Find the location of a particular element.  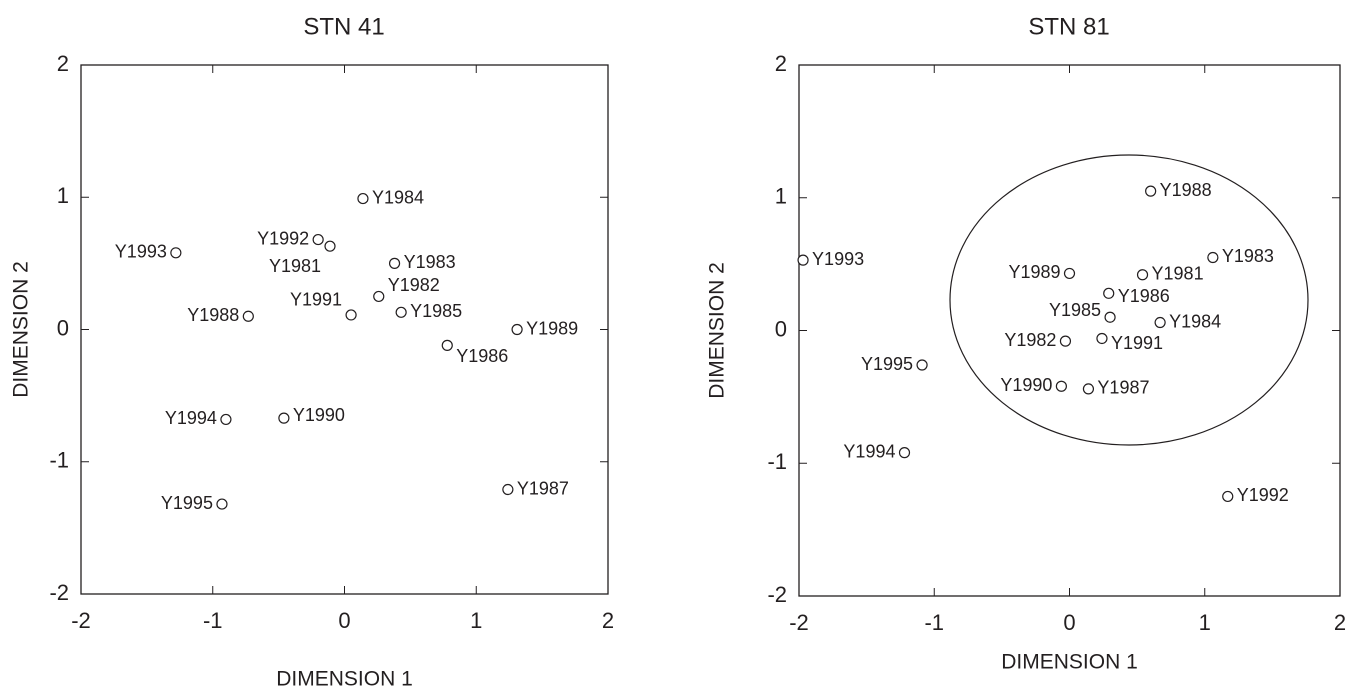

cluster-ellipse is located at coordinates (1129, 300).